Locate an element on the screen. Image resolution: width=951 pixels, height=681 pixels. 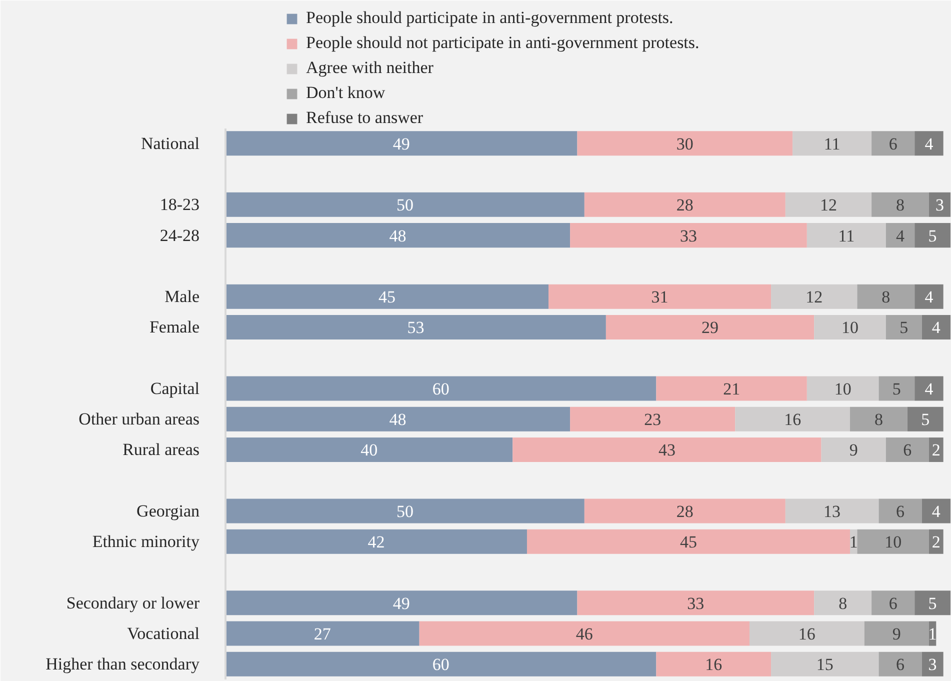
y-tick-label: Capital is located at coordinates (175, 388).